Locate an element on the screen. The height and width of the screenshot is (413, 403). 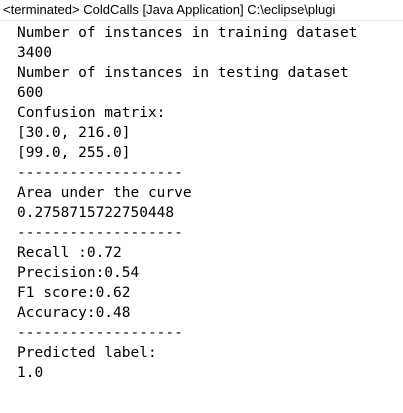
console-line: F1 score:0.62 is located at coordinates (74, 293).